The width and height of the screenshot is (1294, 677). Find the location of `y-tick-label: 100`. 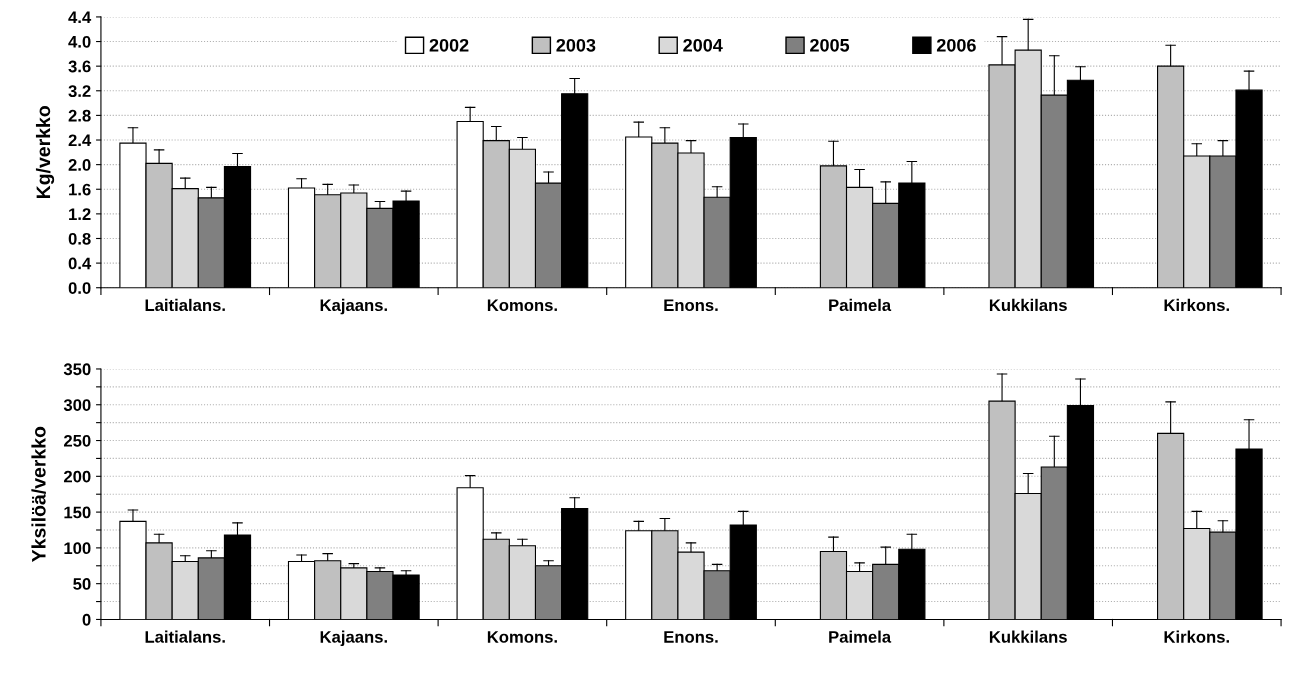

y-tick-label: 100 is located at coordinates (77, 548).